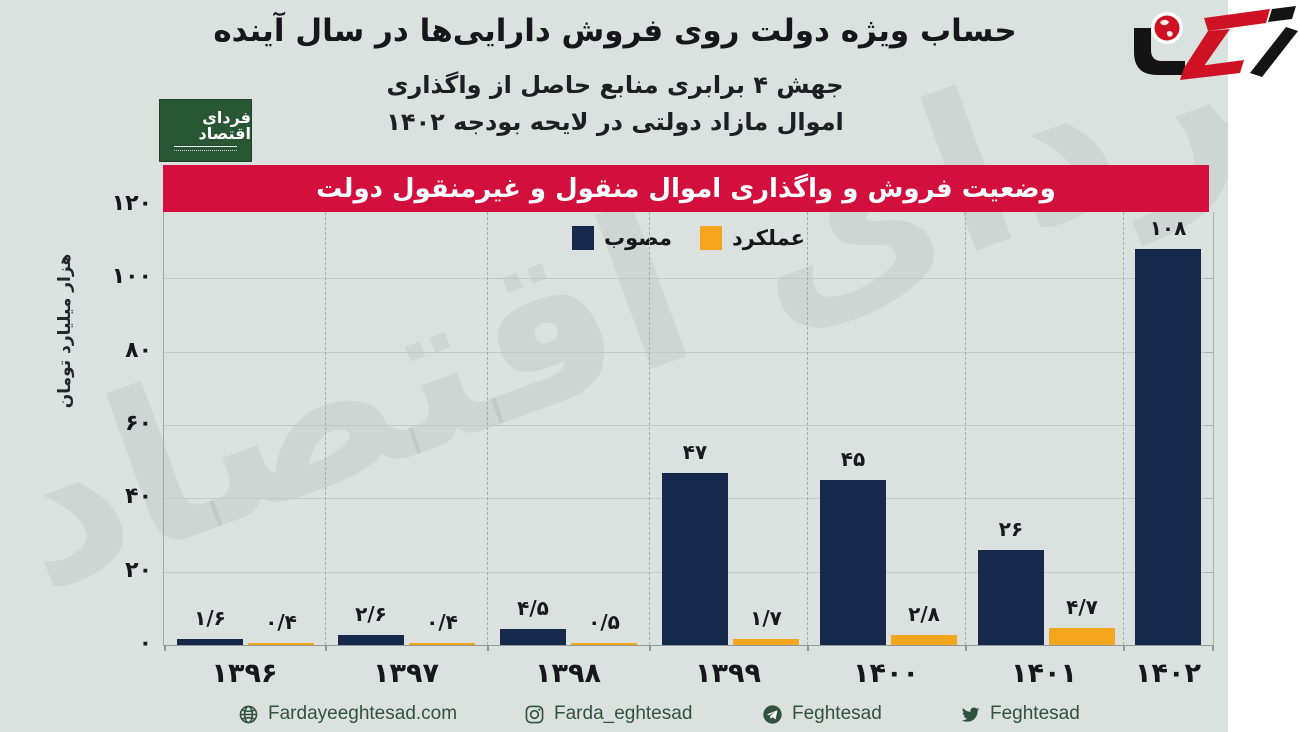  I want to click on legend-item-approved: مصوب, so click(621, 238).